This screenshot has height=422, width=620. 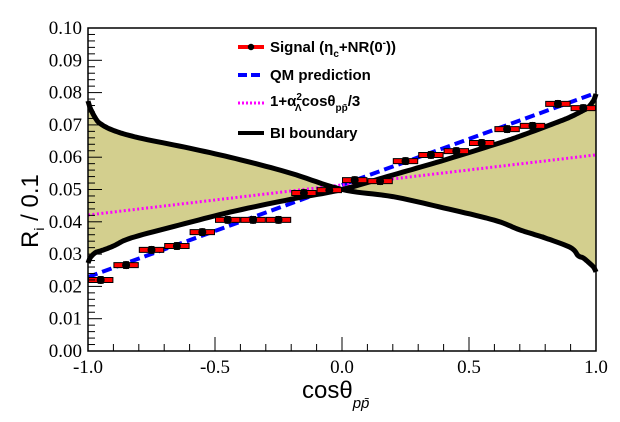 I want to click on y-tick-label: 0.05, so click(x=65, y=190).